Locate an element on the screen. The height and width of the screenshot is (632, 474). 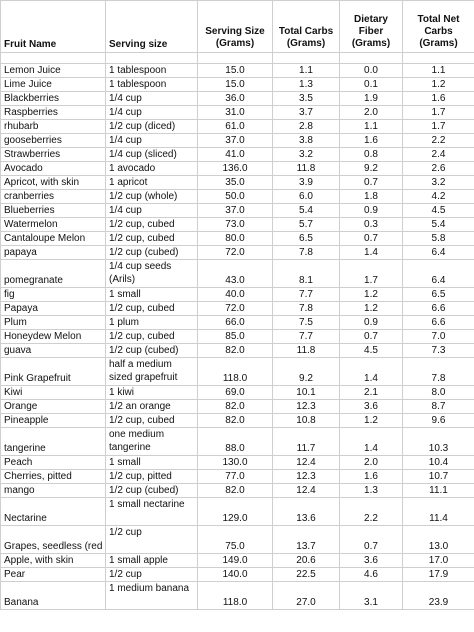
cell-total-carbs: 7.8 is located at coordinates (306, 308).